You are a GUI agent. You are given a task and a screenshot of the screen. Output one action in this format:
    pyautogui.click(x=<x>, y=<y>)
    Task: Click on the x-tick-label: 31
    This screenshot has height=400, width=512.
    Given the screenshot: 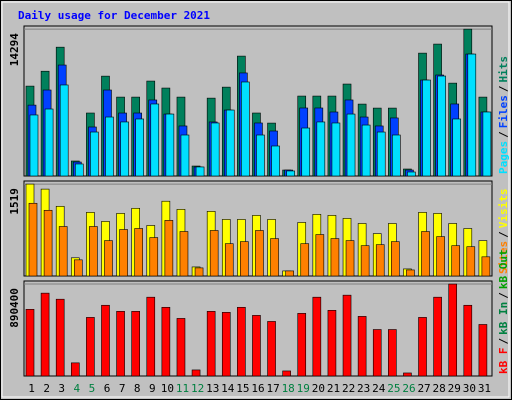 What is the action you would take?
    pyautogui.click(x=484, y=388)
    